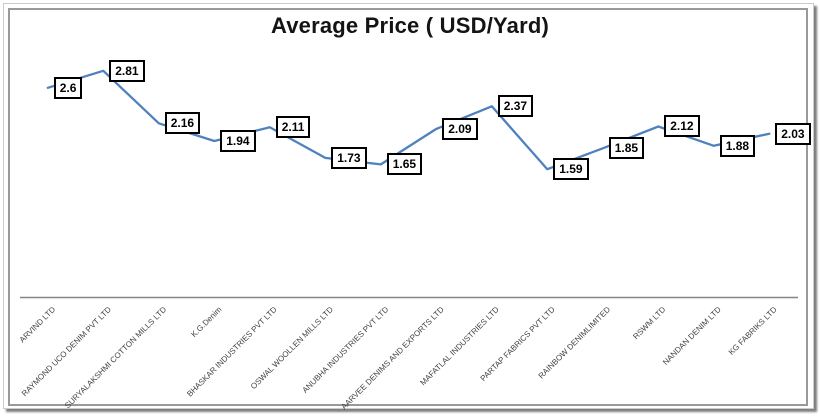 This screenshot has height=420, width=820. I want to click on data-label: 1.65, so click(404, 164).